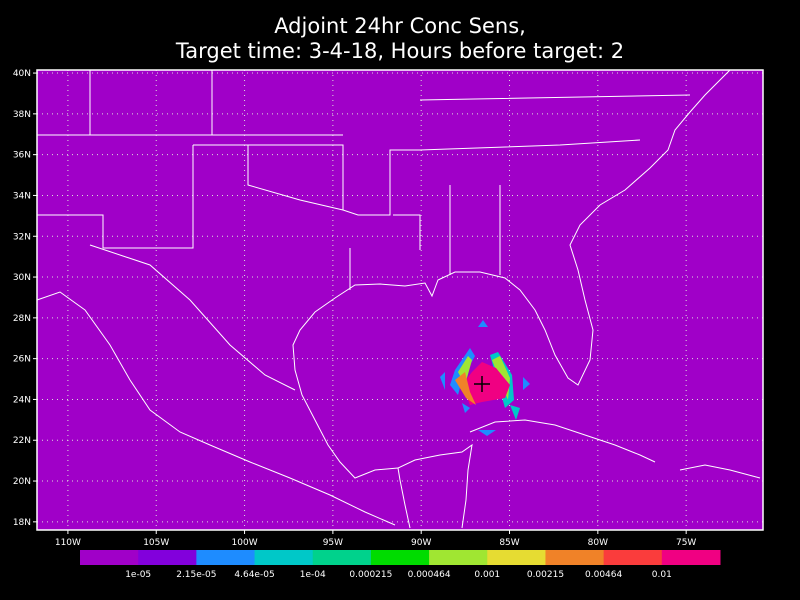 This screenshot has width=800, height=600. What do you see at coordinates (22, 523) in the screenshot?
I see `y-tick-label: 18N` at bounding box center [22, 523].